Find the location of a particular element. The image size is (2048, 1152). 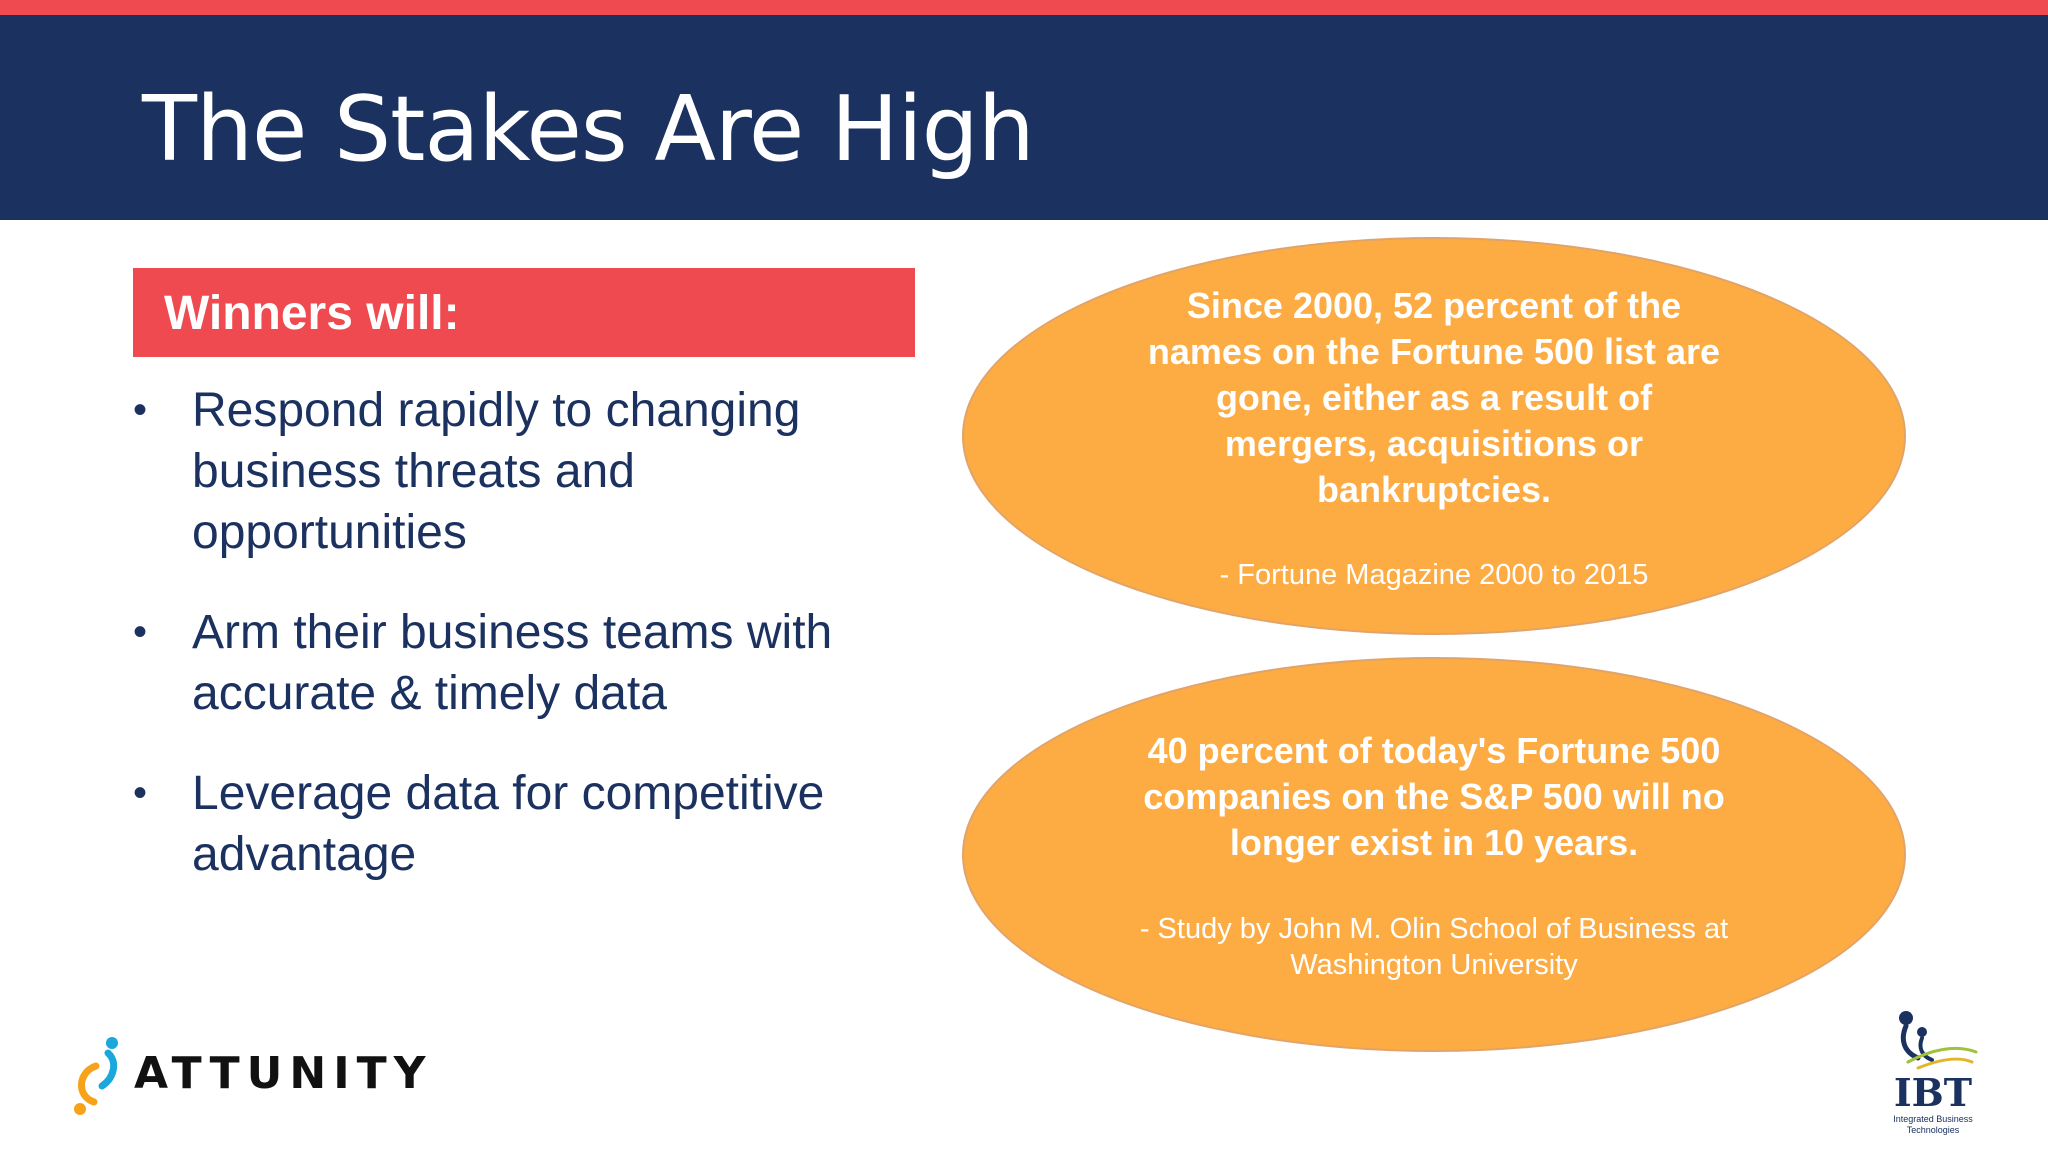

ibt-tagline-line: Technologies is located at coordinates (1933, 1130).